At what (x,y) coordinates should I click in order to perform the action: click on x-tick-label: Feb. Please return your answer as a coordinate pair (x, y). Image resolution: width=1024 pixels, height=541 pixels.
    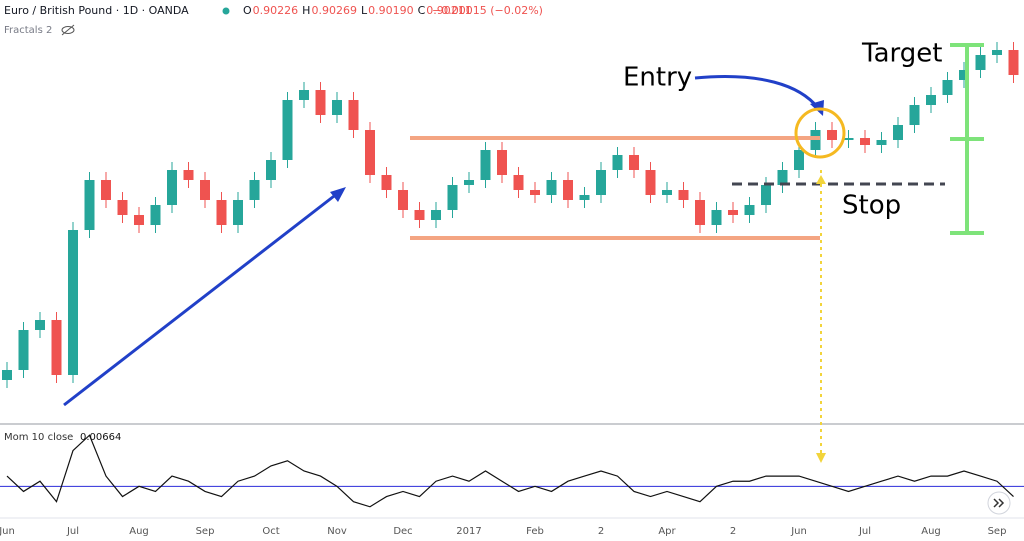
    Looking at the image, I should click on (535, 531).